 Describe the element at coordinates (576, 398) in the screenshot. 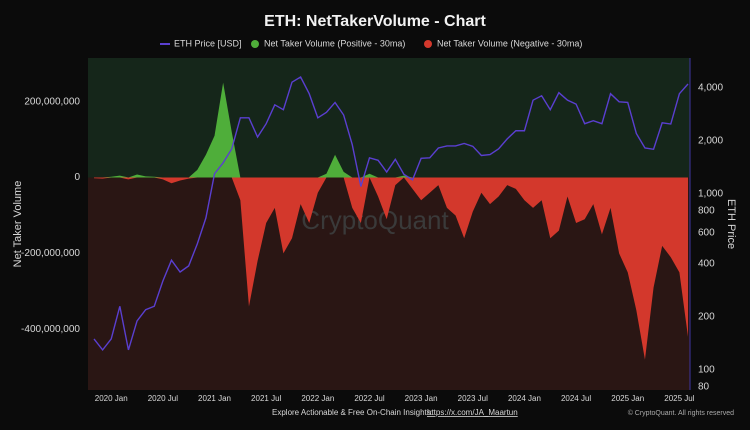

I see `x-tick-label: 2024 Jul` at that location.